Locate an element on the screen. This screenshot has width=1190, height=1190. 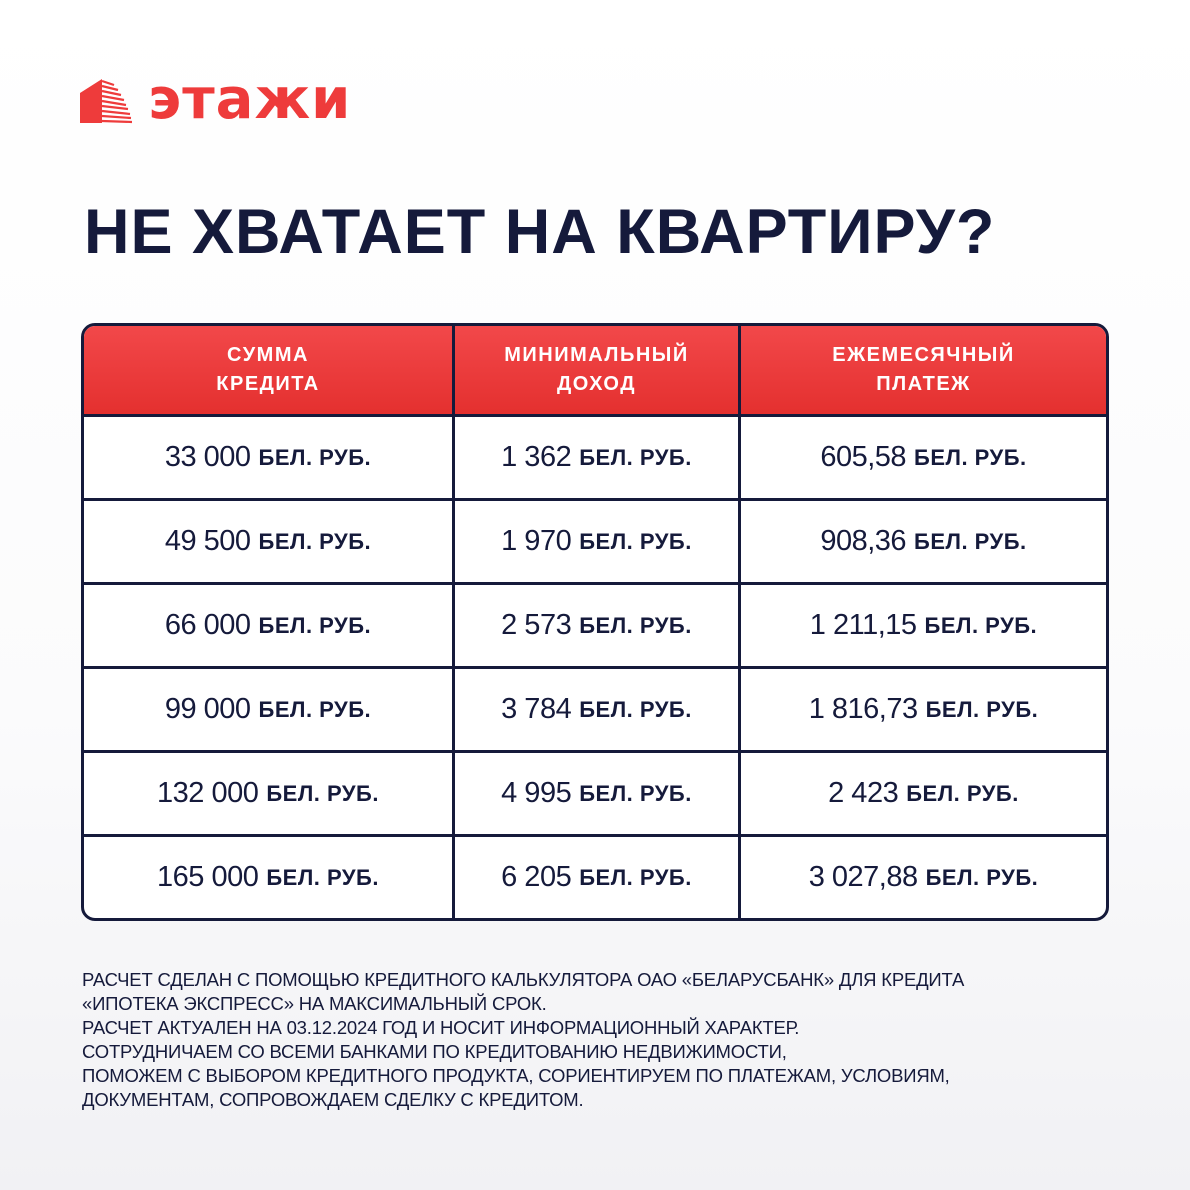
cell-loan-amount: 132 000 БЕЛ. РУБ. is located at coordinates (269, 793).